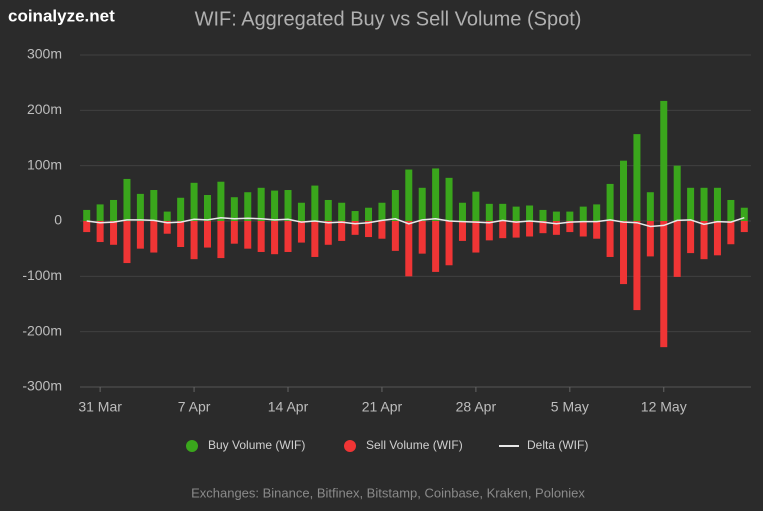  What do you see at coordinates (415, 222) in the screenshot?
I see `delta-line` at bounding box center [415, 222].